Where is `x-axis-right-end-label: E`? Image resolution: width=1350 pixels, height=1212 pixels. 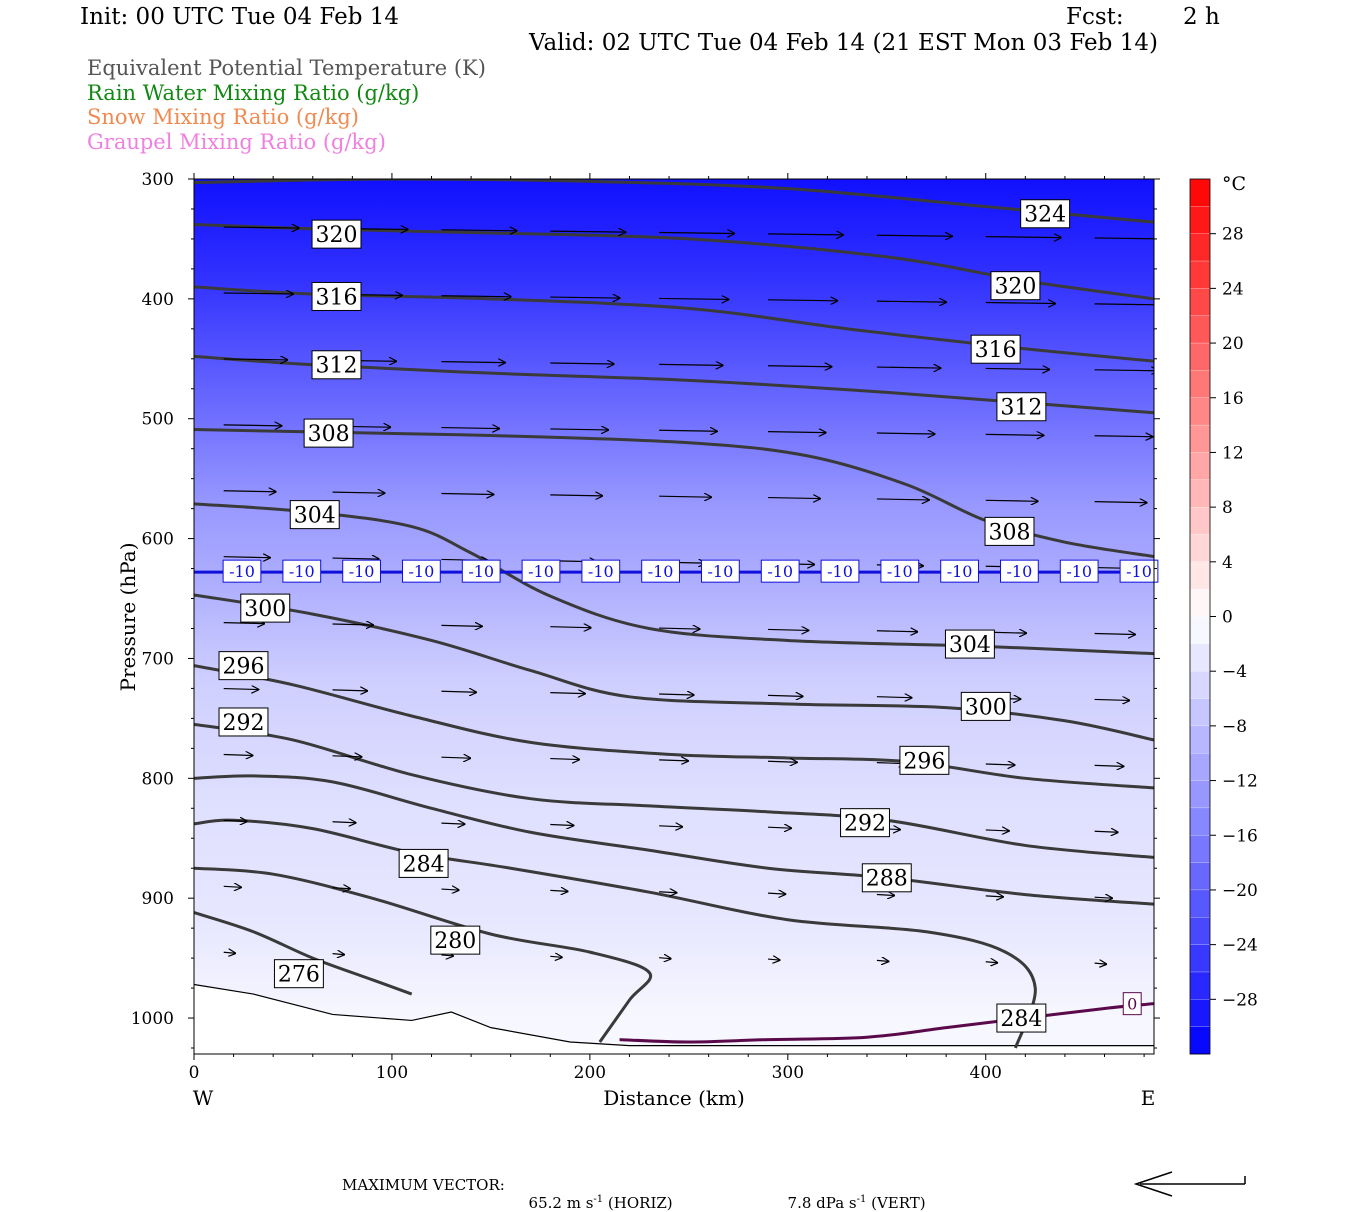
x-axis-right-end-label: E is located at coordinates (1148, 1098).